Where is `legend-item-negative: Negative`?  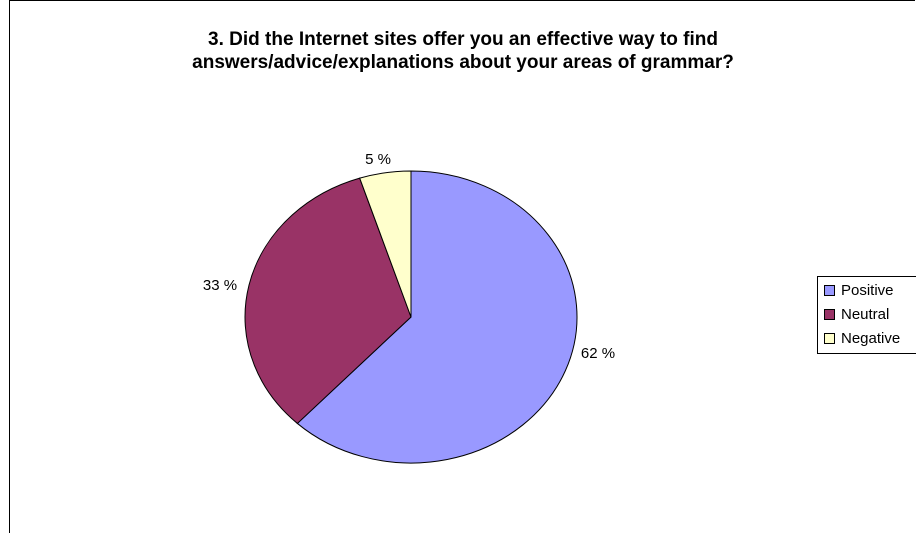 legend-item-negative: Negative is located at coordinates (862, 338).